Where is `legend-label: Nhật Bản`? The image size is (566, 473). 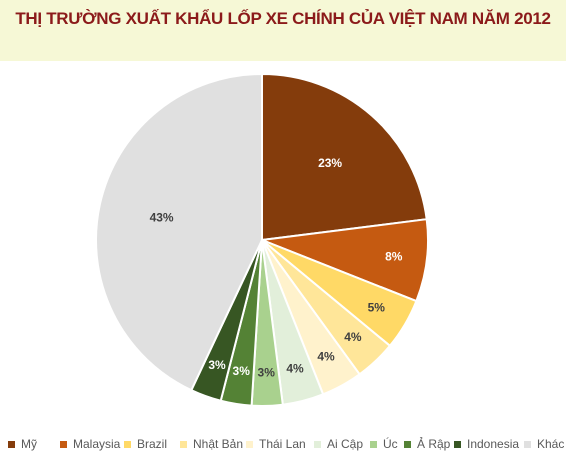 legend-label: Nhật Bản is located at coordinates (218, 444).